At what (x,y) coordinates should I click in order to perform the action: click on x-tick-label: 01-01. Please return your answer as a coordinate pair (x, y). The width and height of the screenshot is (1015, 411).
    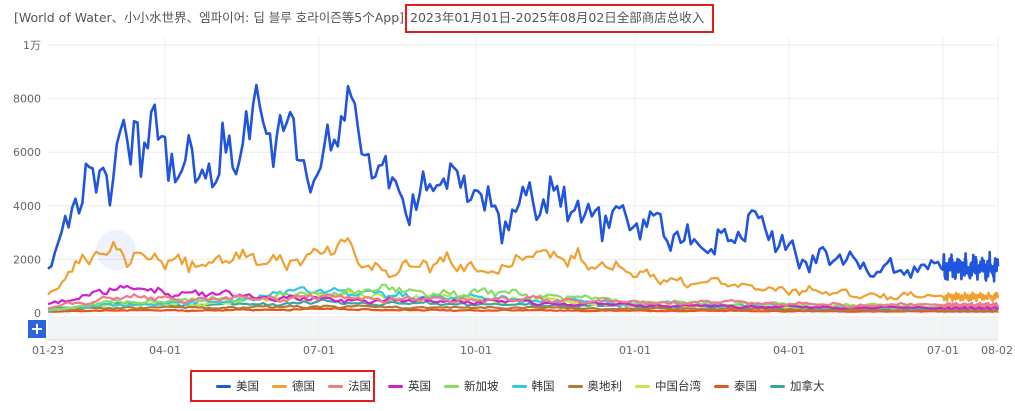
    Looking at the image, I should click on (635, 350).